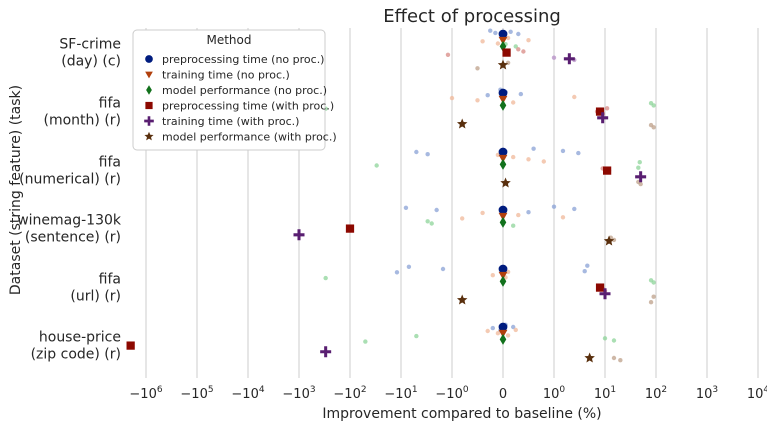  What do you see at coordinates (247, 393) in the screenshot?
I see `x-tick-label: −104` at bounding box center [247, 393].